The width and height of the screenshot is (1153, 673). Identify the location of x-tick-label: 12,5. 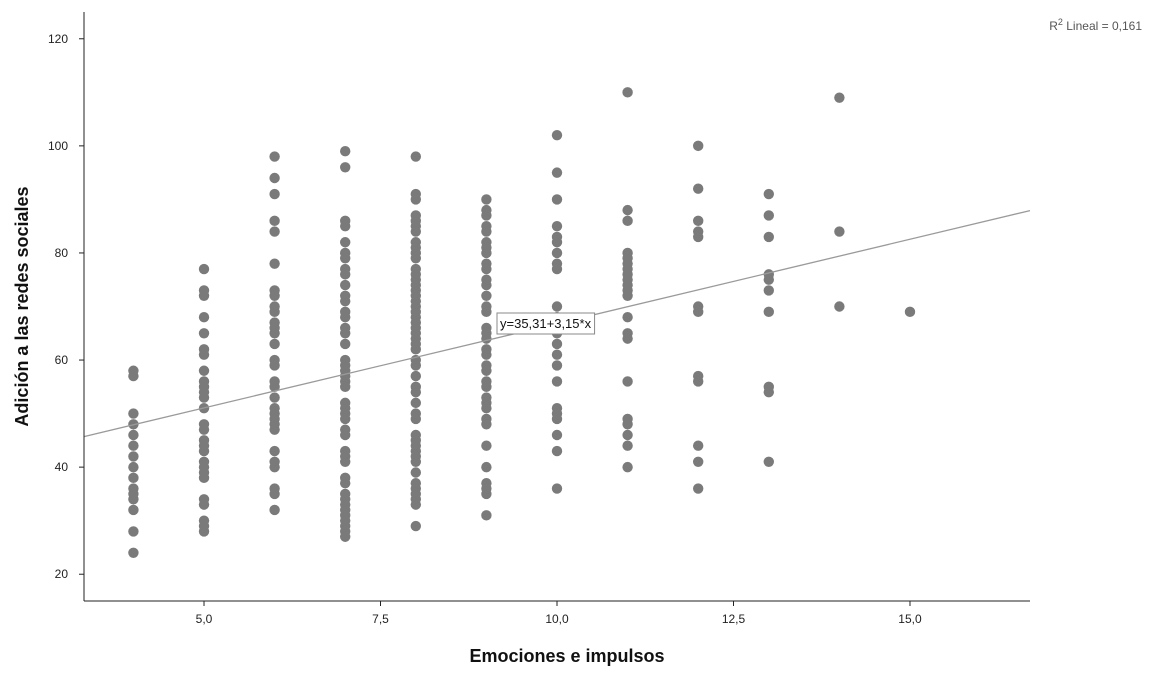
(734, 619).